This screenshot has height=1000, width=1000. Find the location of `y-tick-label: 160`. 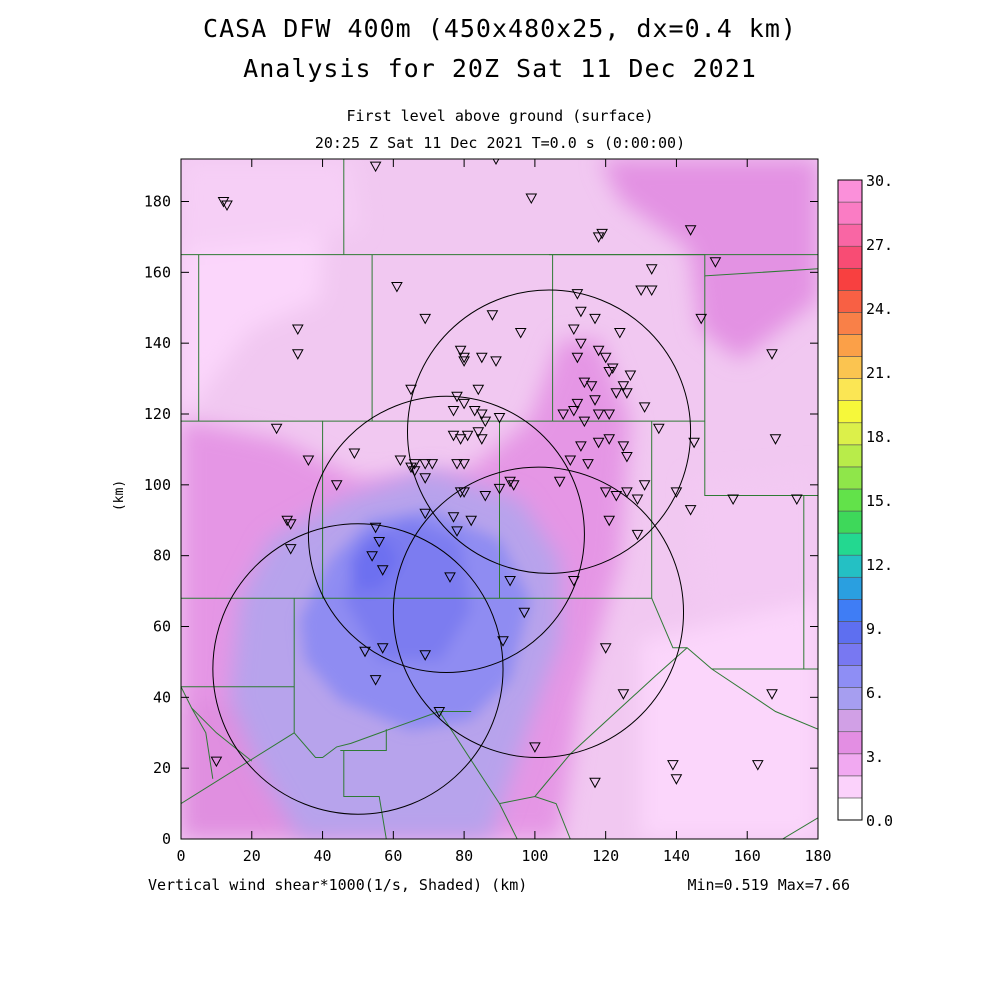

y-tick-label: 160 is located at coordinates (157, 272).